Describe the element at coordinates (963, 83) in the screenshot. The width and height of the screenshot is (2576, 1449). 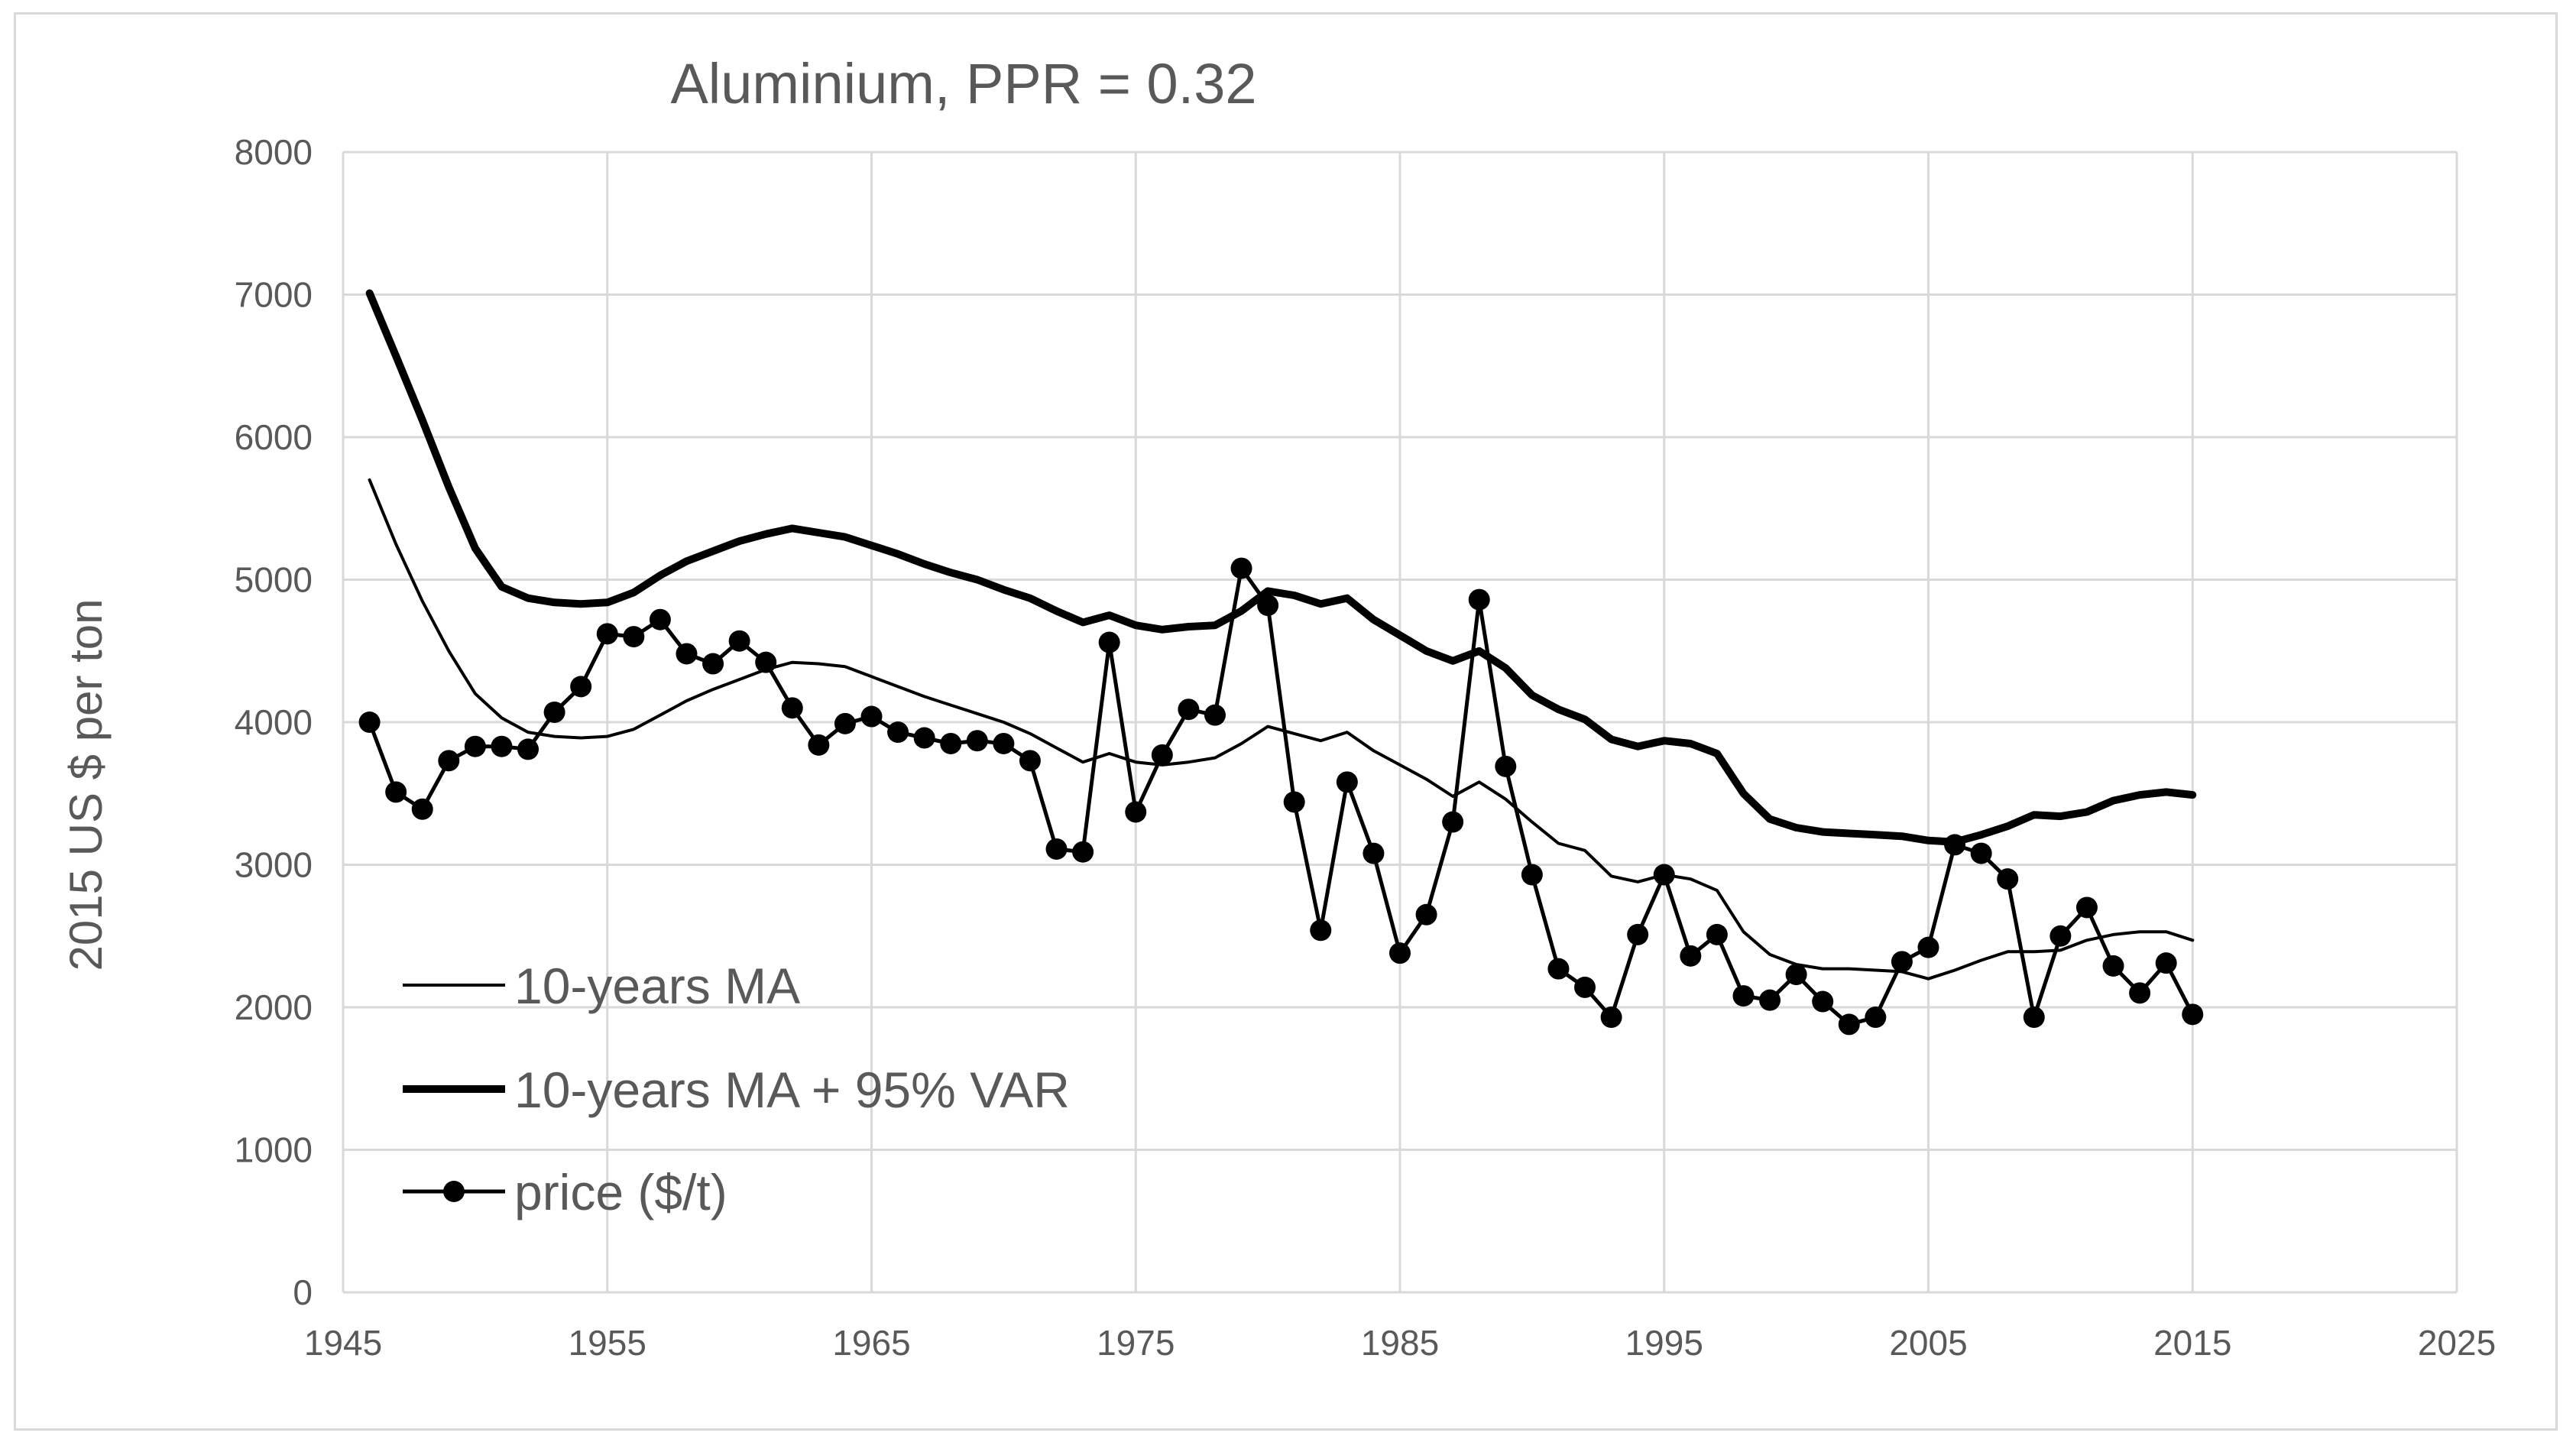
I see `chart-title: Aluminium, PPR = 0.32` at that location.